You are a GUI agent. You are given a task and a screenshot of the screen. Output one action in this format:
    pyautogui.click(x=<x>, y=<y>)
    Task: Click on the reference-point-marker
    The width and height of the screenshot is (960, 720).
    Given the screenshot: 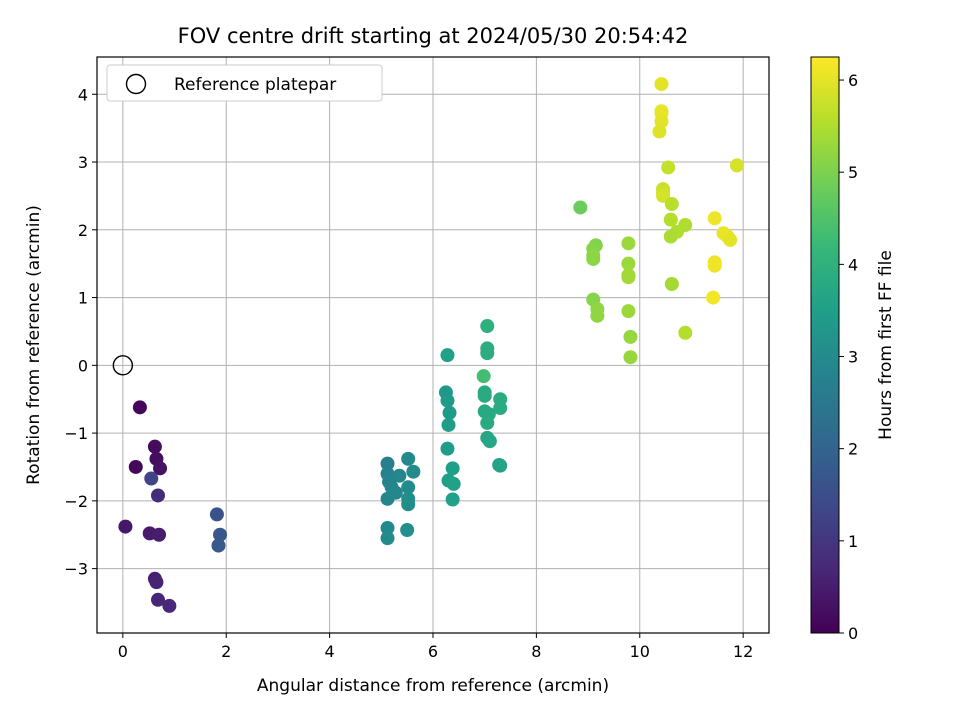 What is the action you would take?
    pyautogui.click(x=123, y=365)
    